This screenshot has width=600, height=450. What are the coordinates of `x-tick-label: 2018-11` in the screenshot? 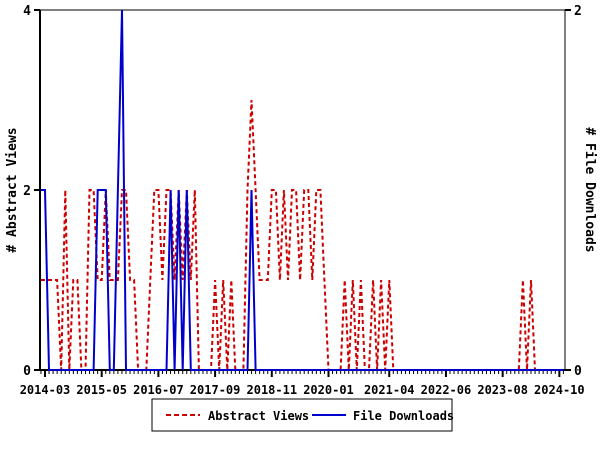 It's located at (272, 390).